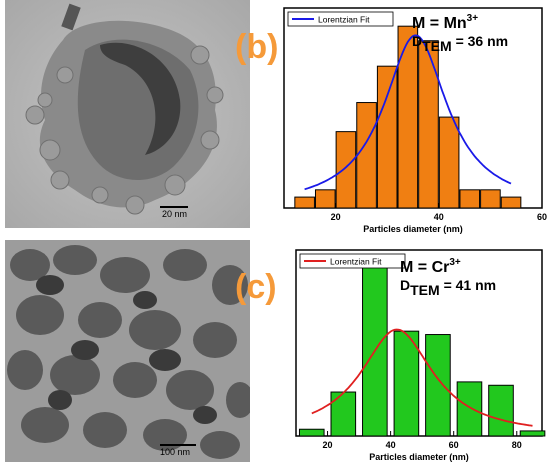  What do you see at coordinates (257, 47) in the screenshot?
I see `panel-label-b: (b)` at bounding box center [257, 47].